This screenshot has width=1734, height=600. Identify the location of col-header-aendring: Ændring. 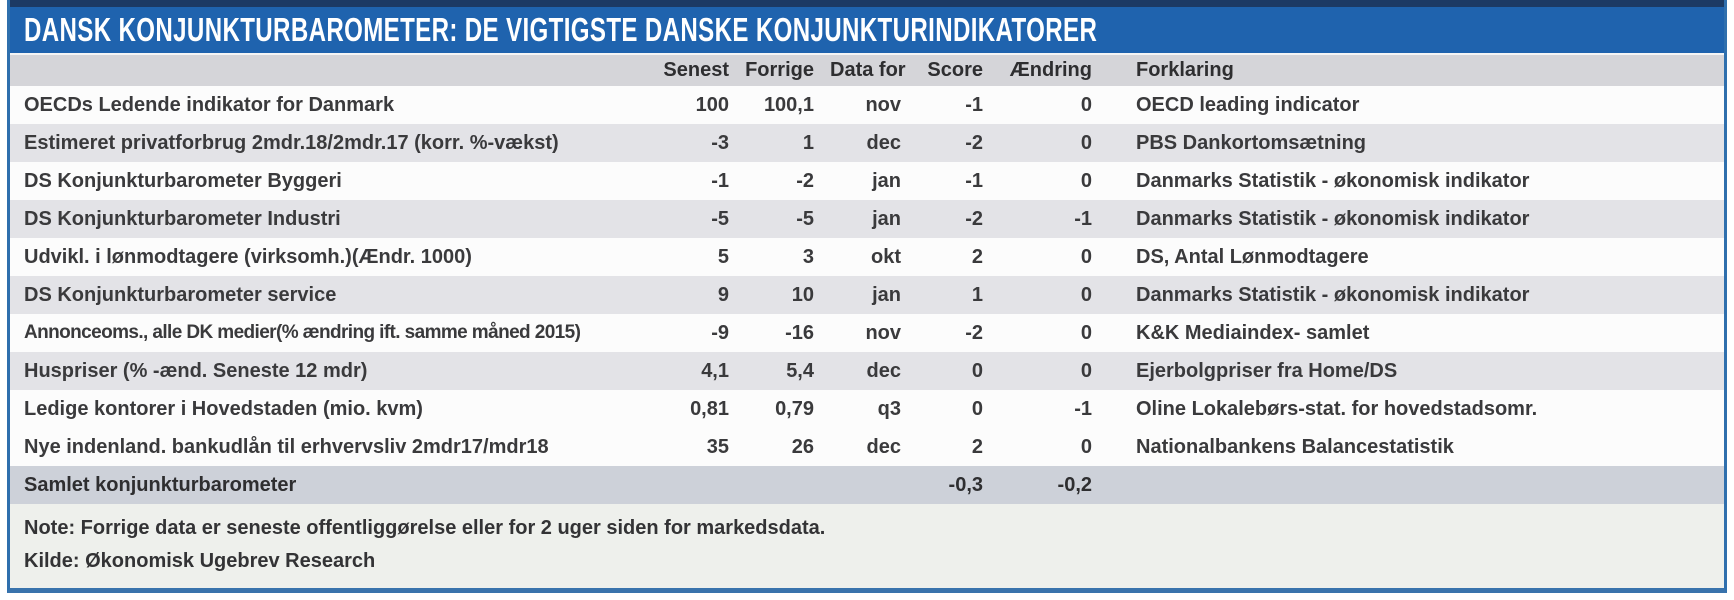
(1055, 70).